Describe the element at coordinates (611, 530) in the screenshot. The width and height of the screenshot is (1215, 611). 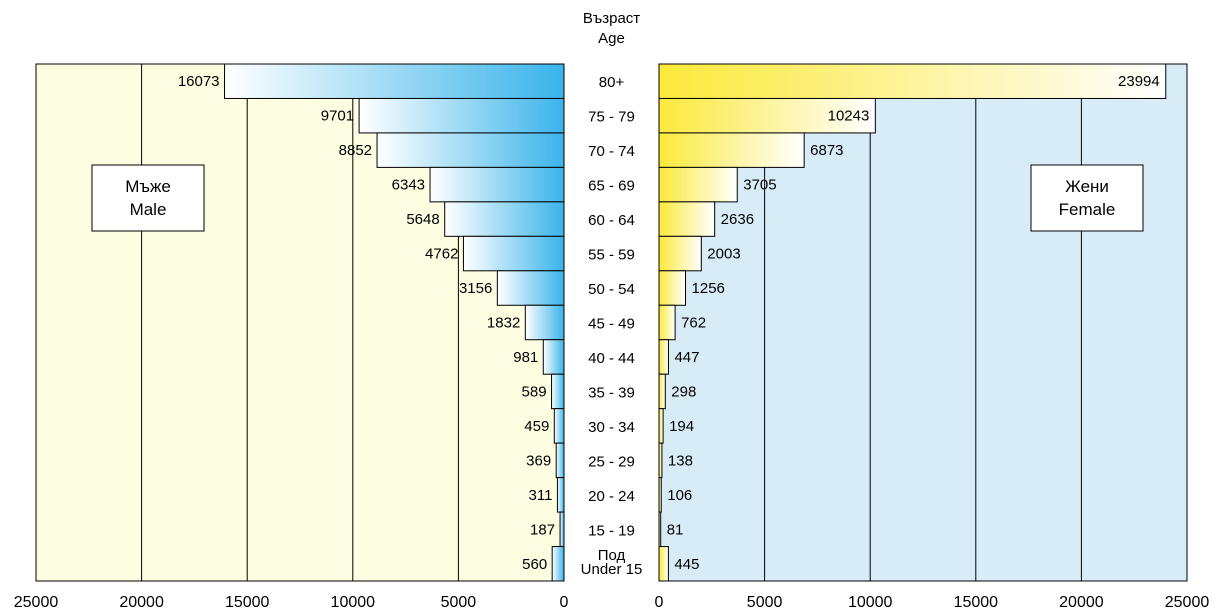
I see `age-group-label: 15 - 19` at that location.